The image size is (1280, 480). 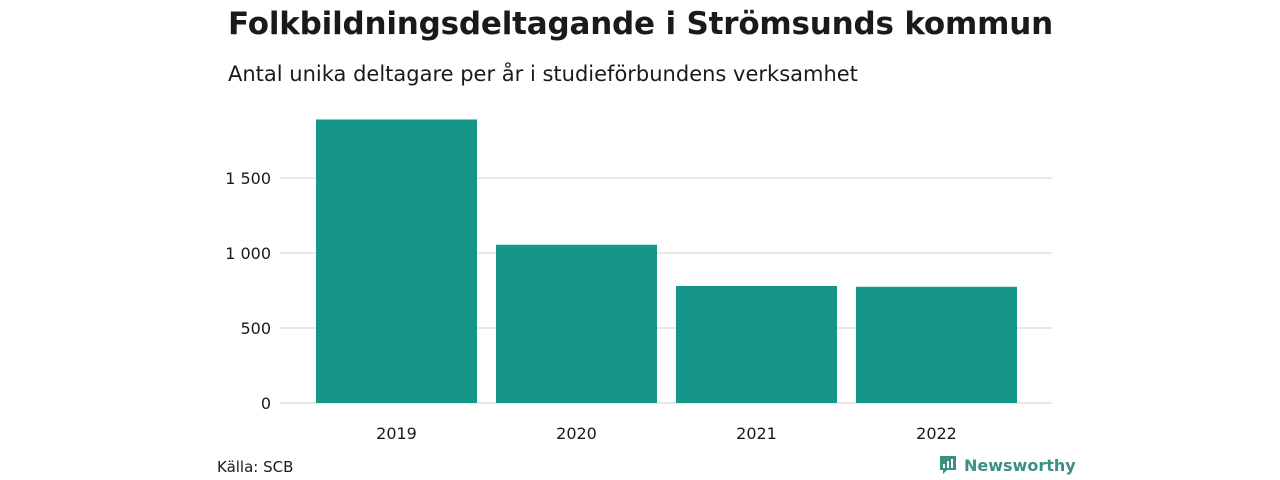 I want to click on y-tick-label: 1 500, so click(x=248, y=178).